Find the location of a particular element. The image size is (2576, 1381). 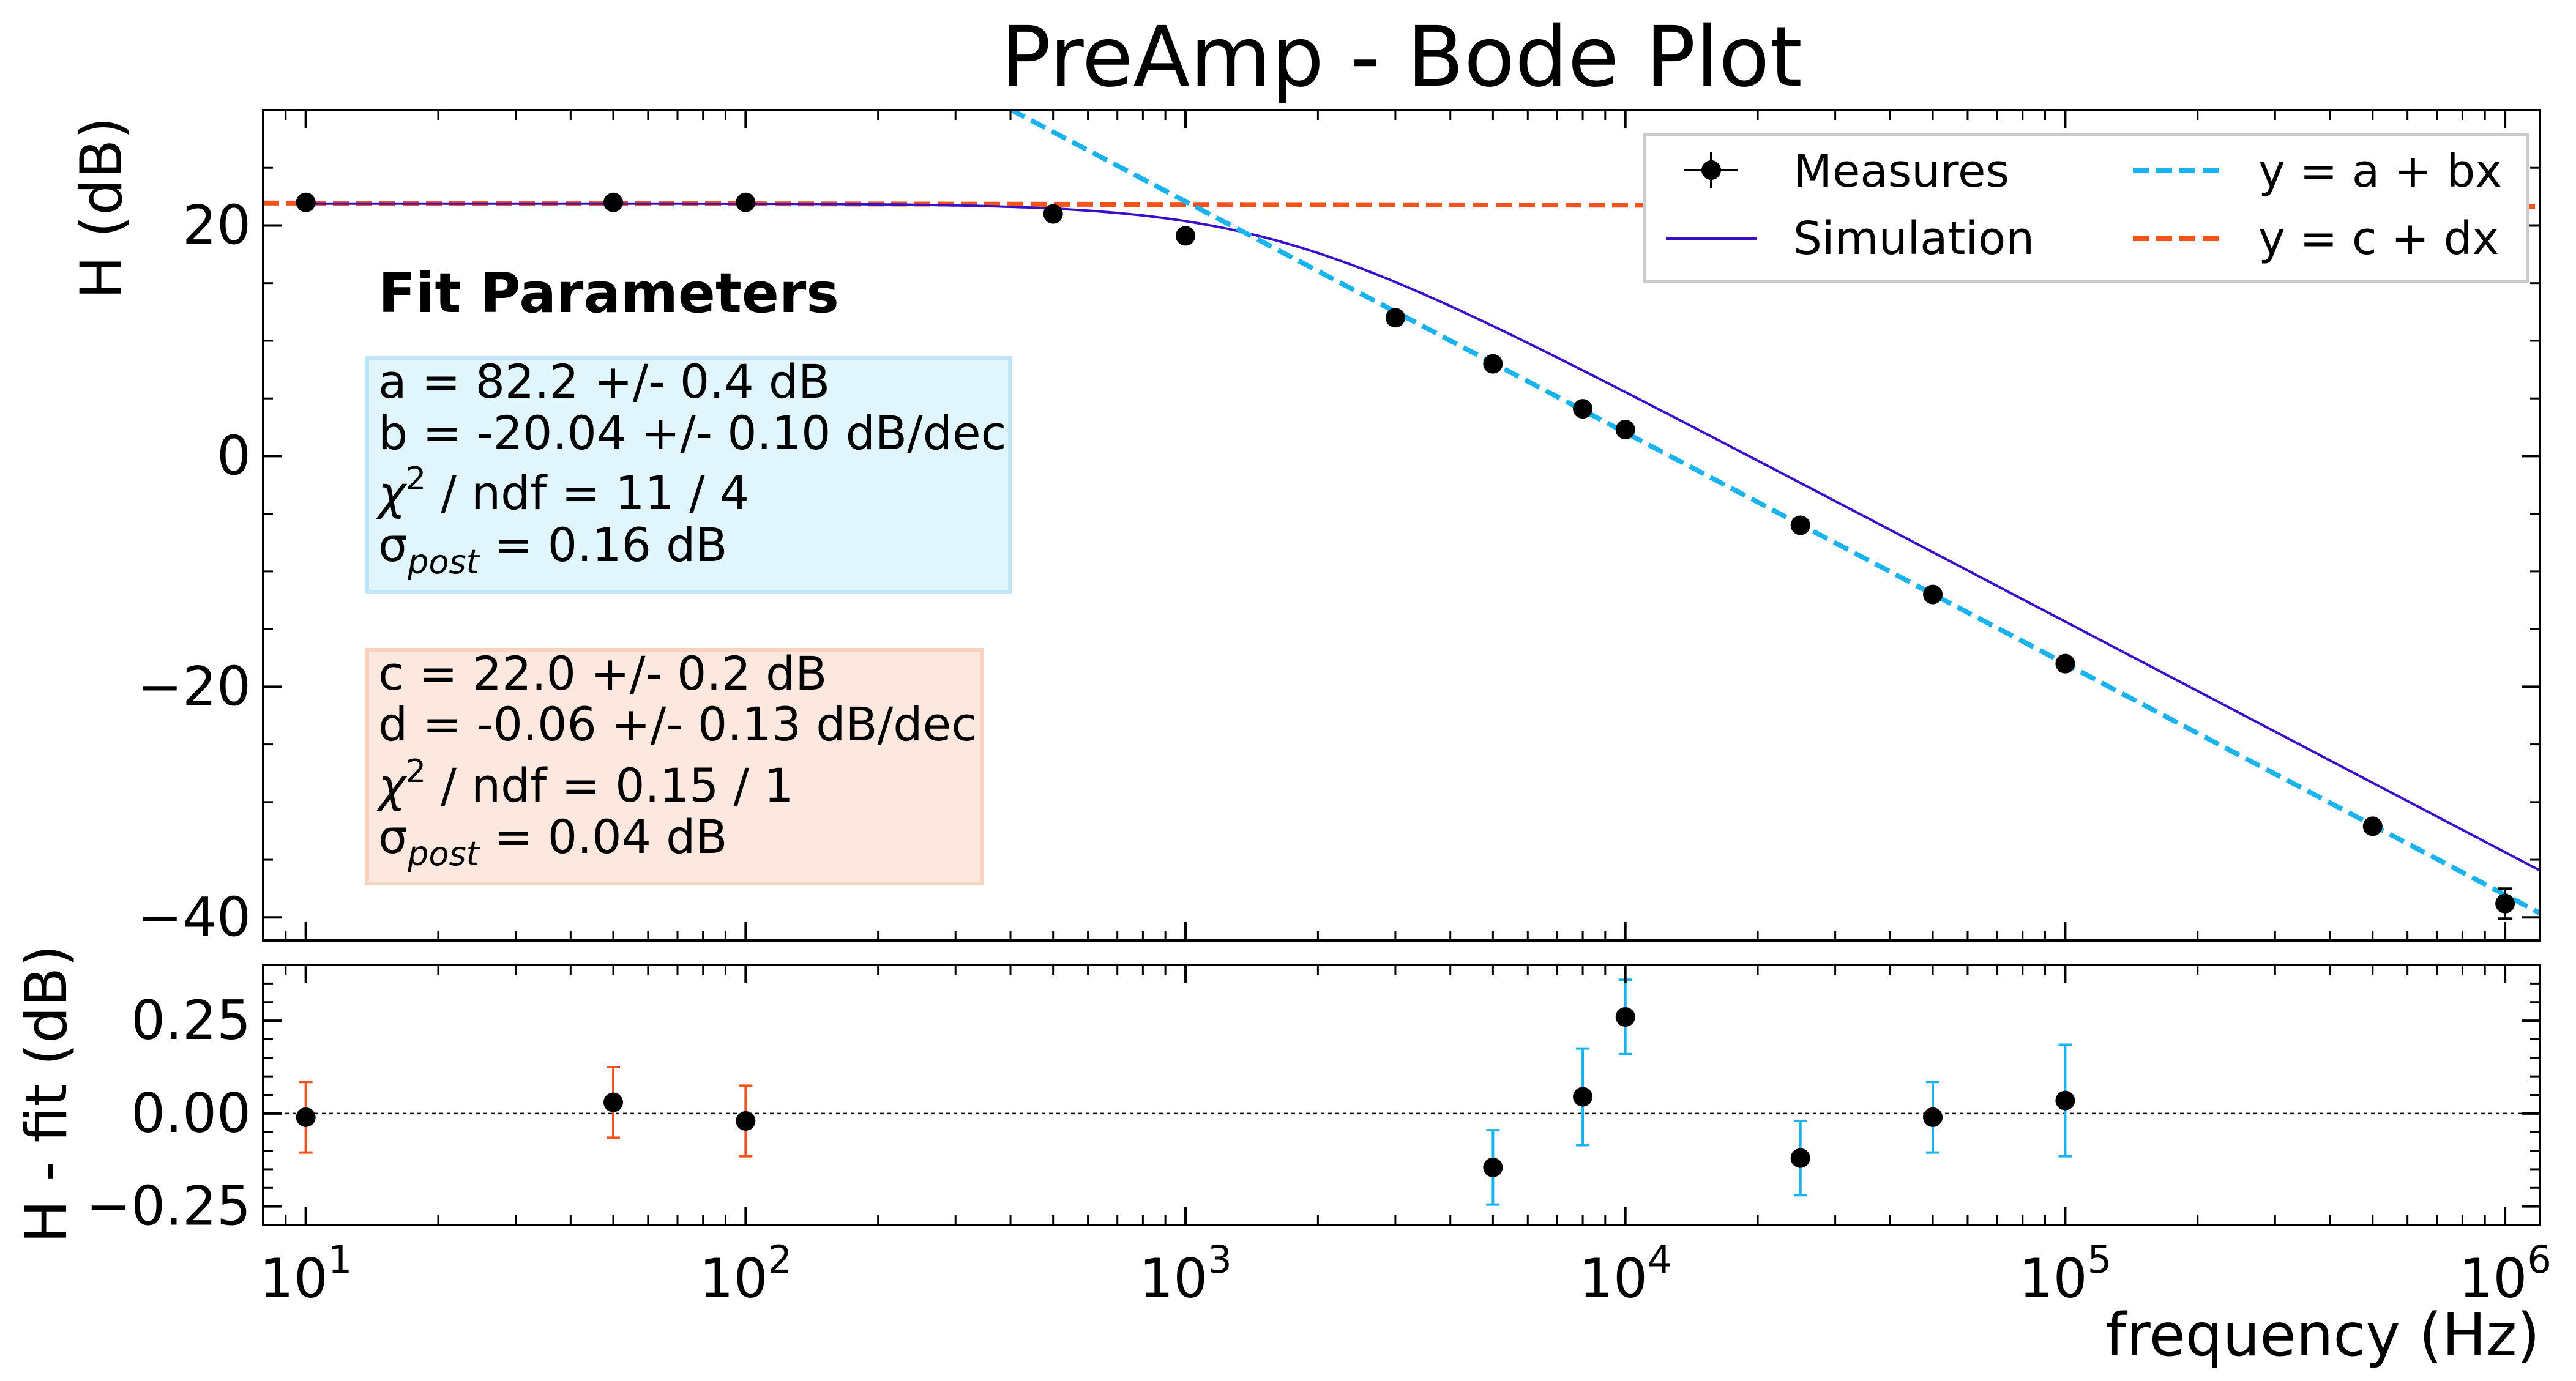

y-tick-label: −40 is located at coordinates (194, 916).